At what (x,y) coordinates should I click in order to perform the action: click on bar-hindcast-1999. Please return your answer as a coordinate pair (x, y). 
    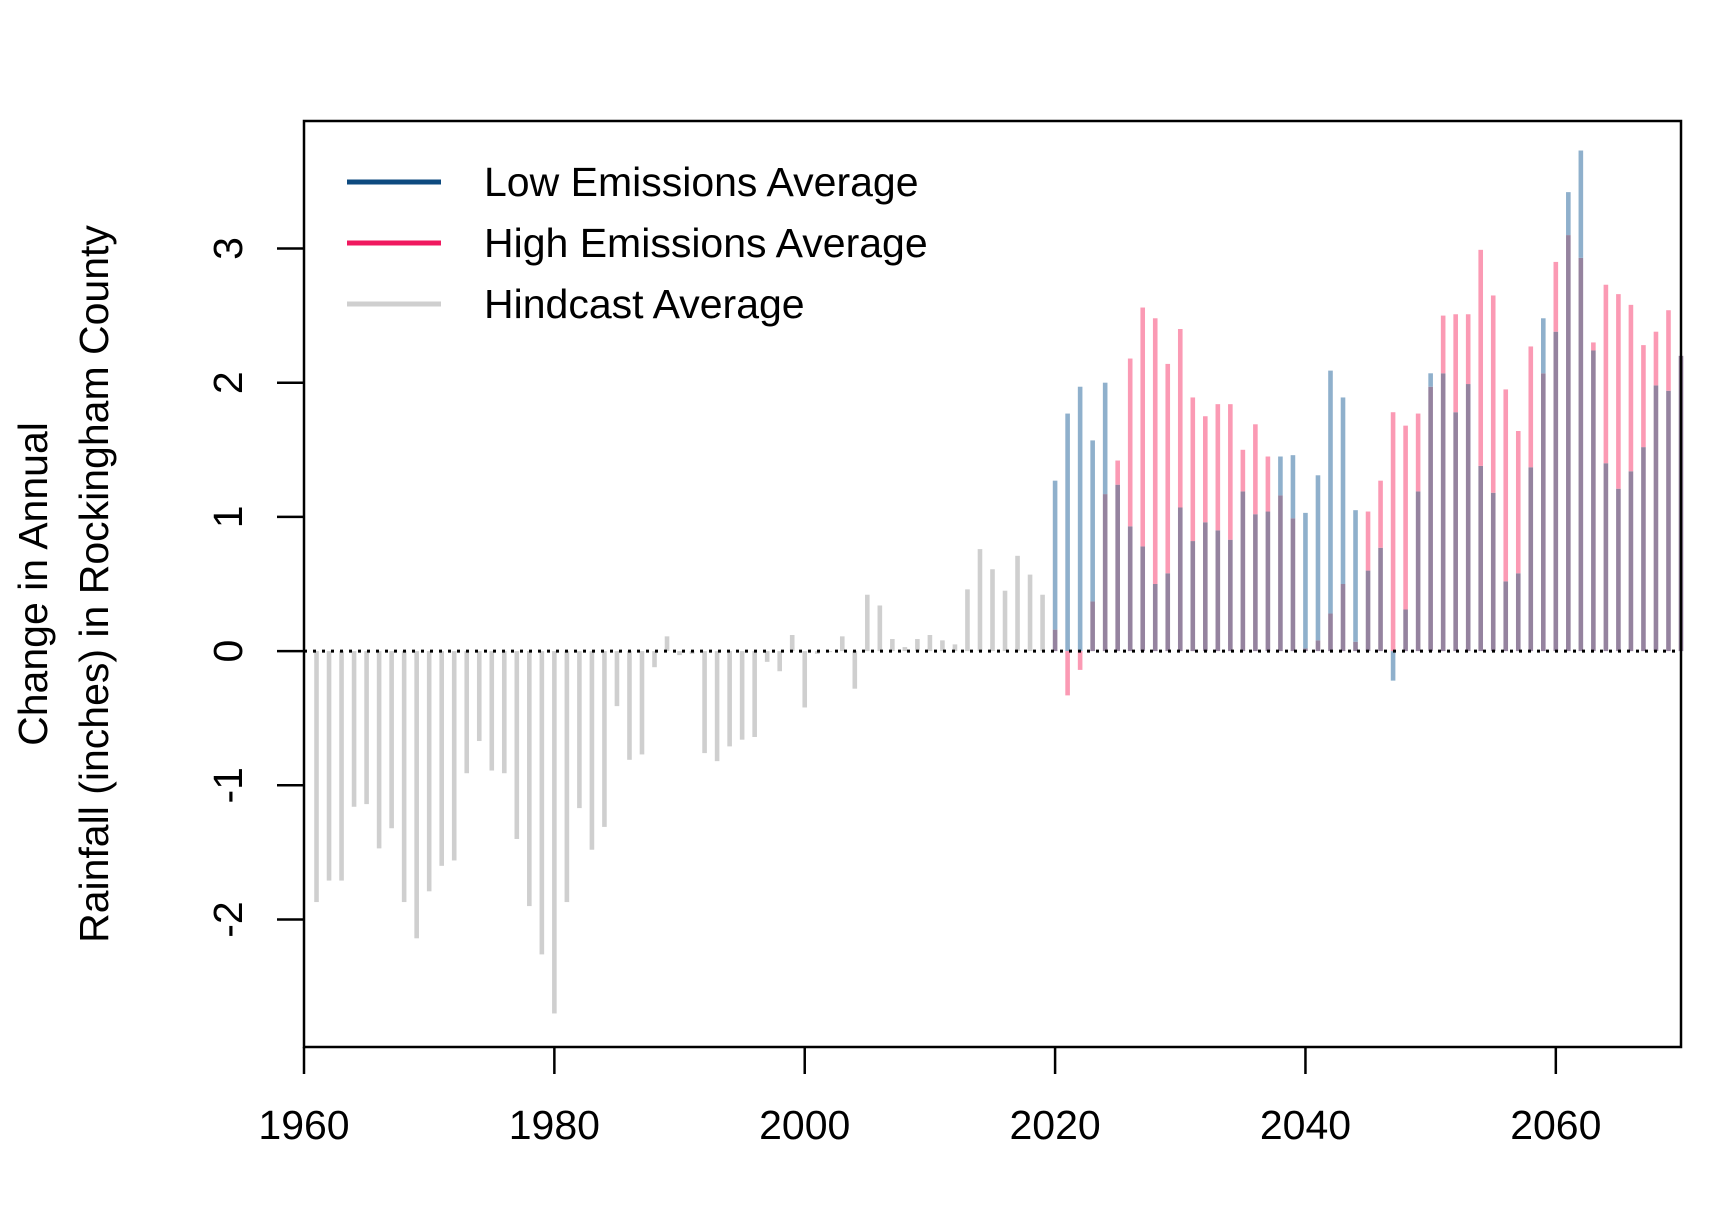
    Looking at the image, I should click on (792, 643).